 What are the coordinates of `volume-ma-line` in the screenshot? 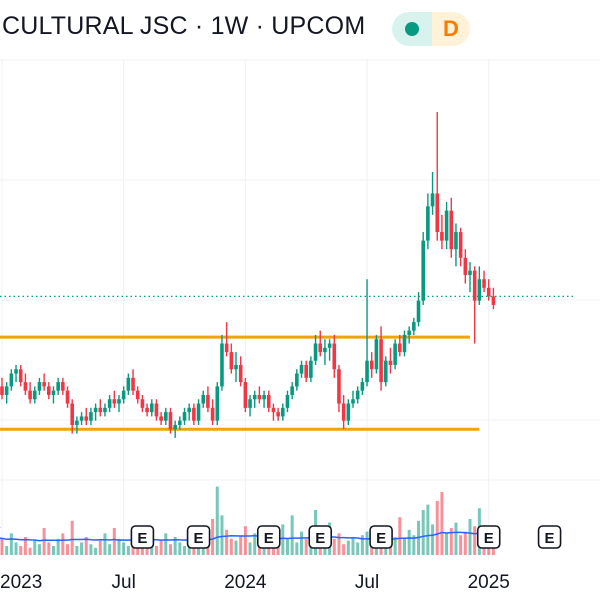 It's located at (247, 534).